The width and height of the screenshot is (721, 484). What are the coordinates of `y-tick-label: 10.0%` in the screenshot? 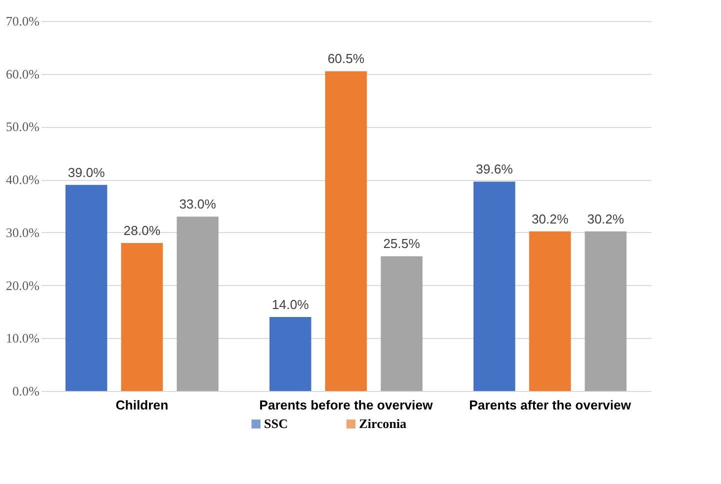 It's located at (23, 338).